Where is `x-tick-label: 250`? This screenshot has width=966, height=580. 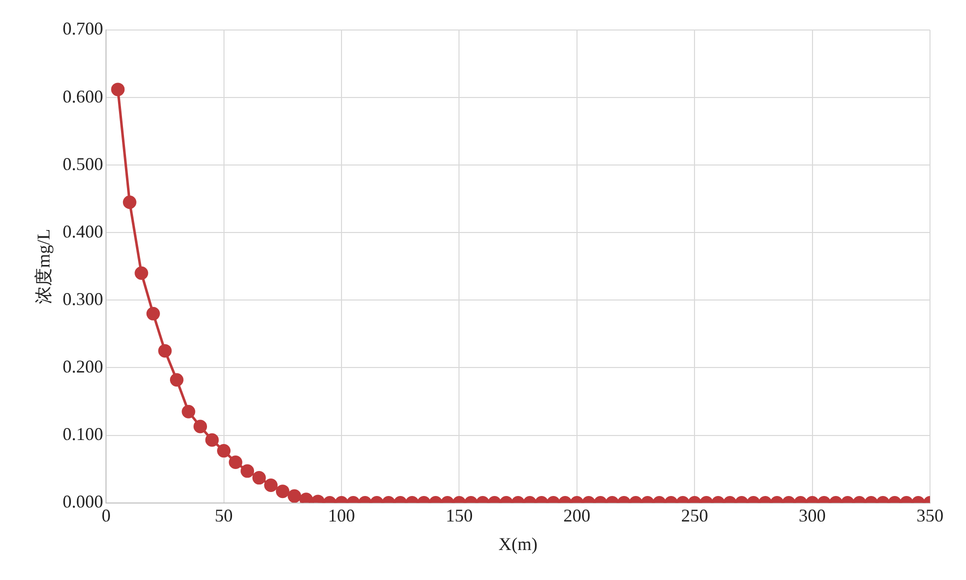 x-tick-label: 250 is located at coordinates (694, 515).